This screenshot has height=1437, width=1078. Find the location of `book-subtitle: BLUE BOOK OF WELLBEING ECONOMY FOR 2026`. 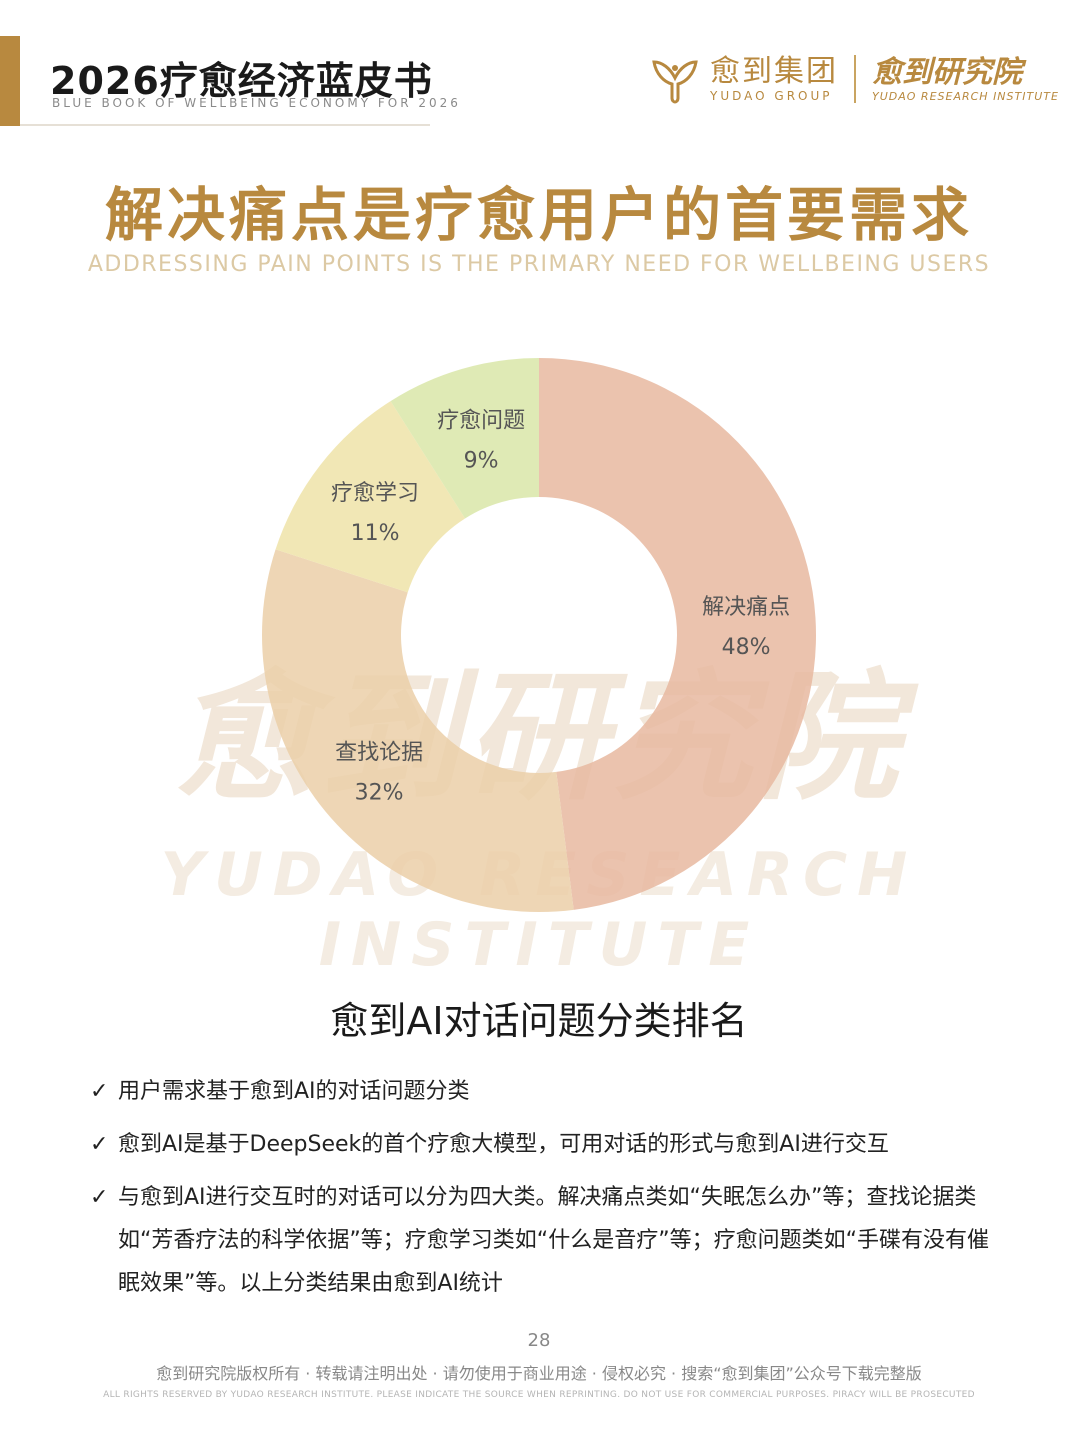

book-subtitle: BLUE BOOK OF WELLBEING ECONOMY FOR 2026 is located at coordinates (256, 103).